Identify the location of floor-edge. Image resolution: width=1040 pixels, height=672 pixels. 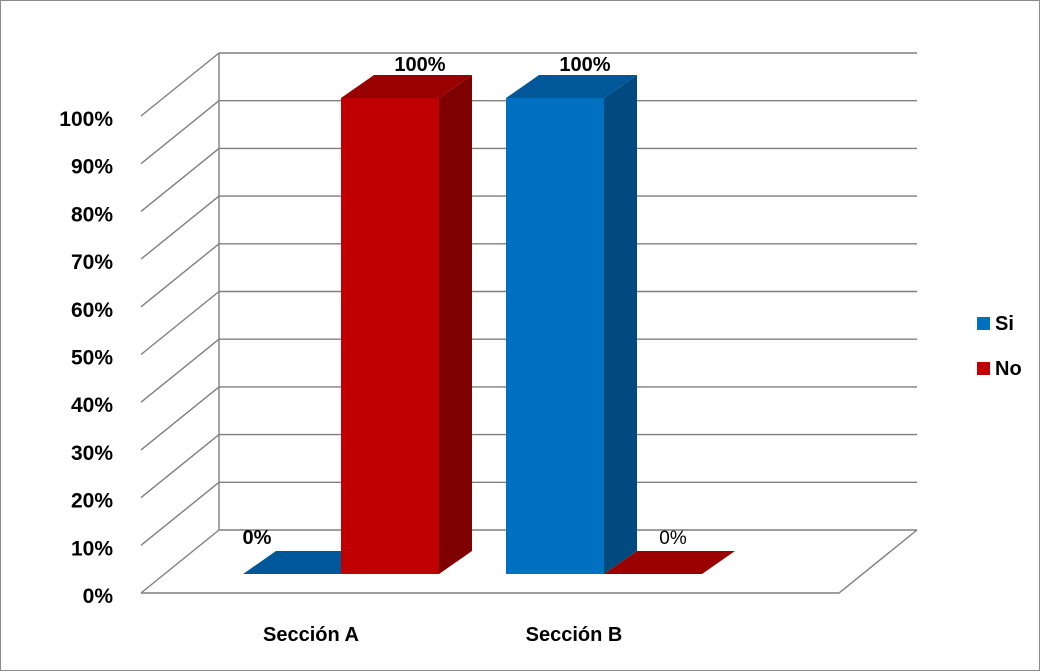
(529, 561).